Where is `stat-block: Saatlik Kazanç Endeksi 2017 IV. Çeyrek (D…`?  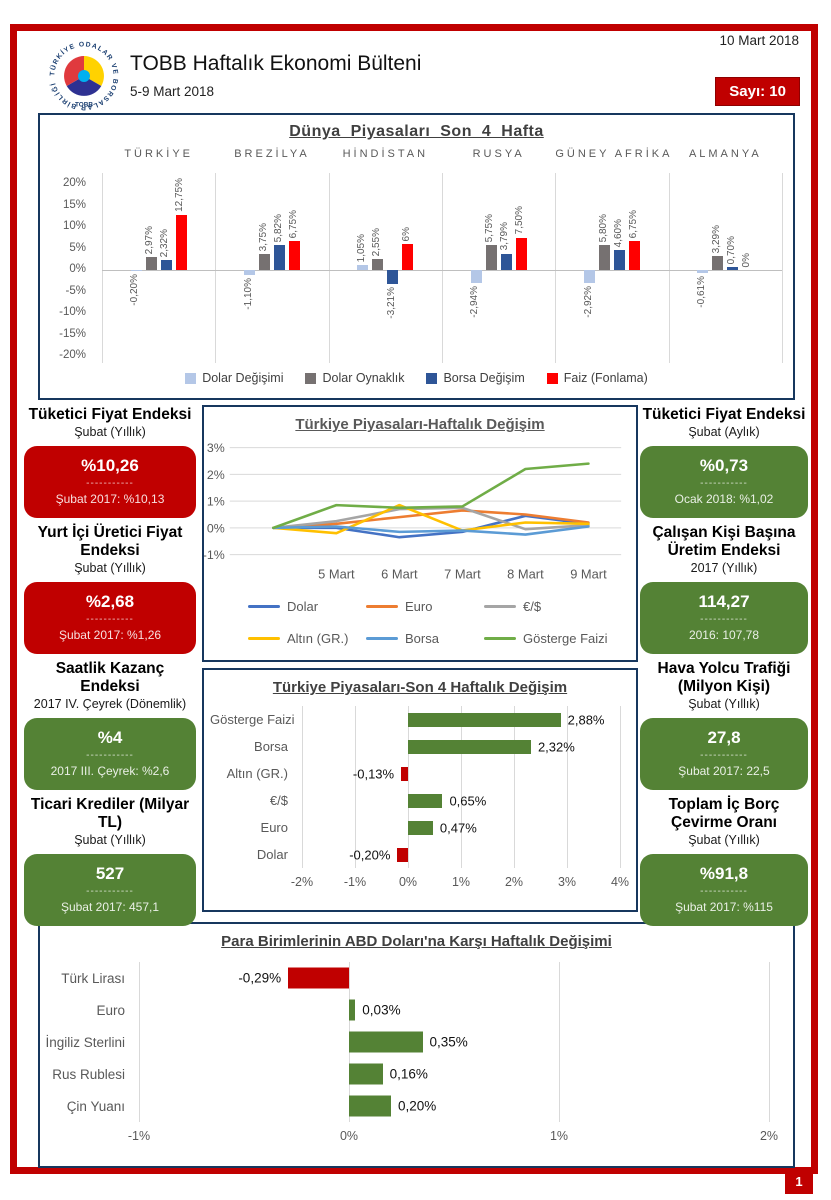 stat-block: Saatlik Kazanç Endeksi 2017 IV. Çeyrek (D… is located at coordinates (110, 725).